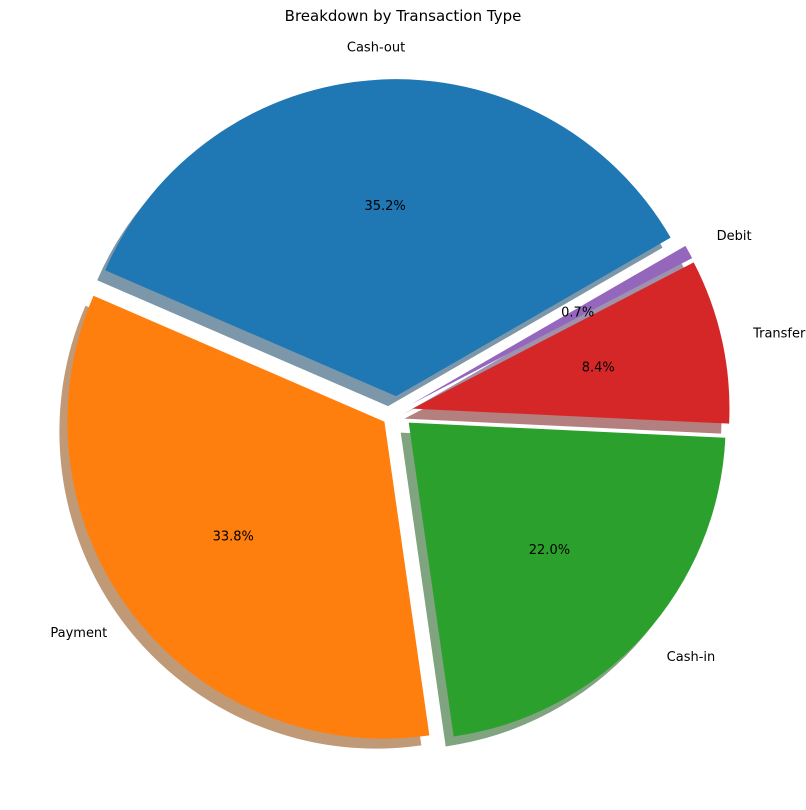 This screenshot has height=810, width=806. Describe the element at coordinates (734, 236) in the screenshot. I see `slice-label-debit: Debit` at that location.